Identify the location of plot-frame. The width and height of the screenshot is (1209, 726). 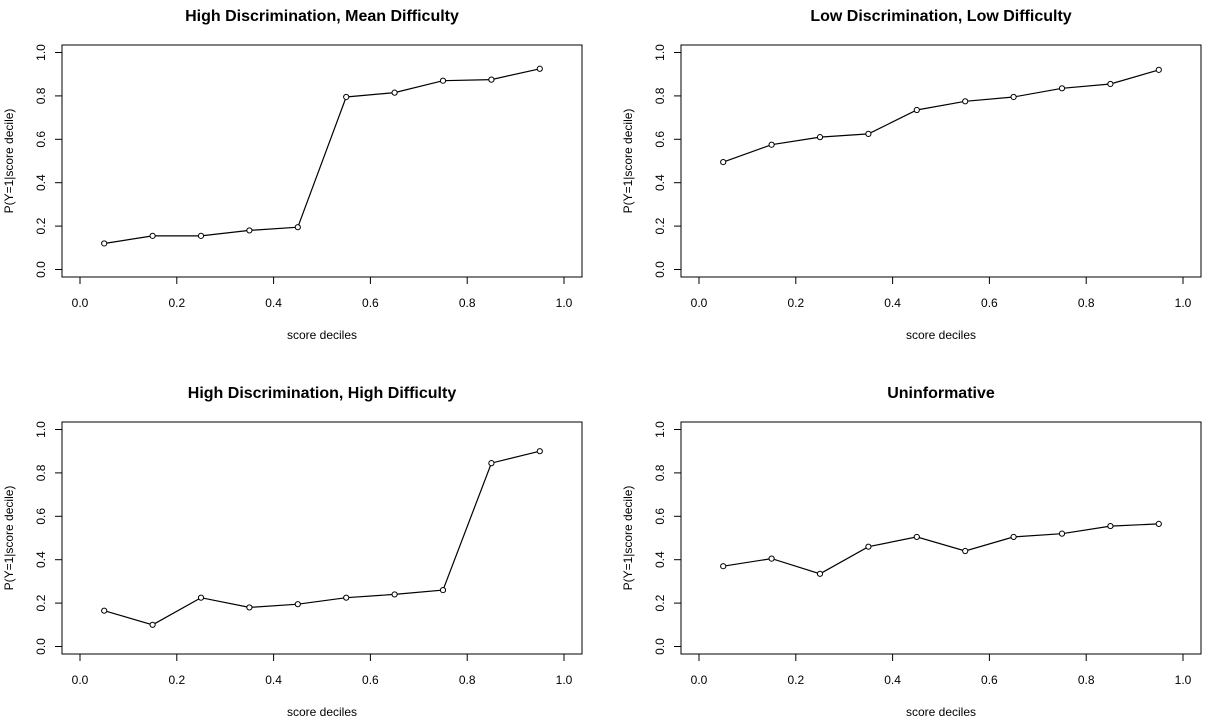
(941, 538).